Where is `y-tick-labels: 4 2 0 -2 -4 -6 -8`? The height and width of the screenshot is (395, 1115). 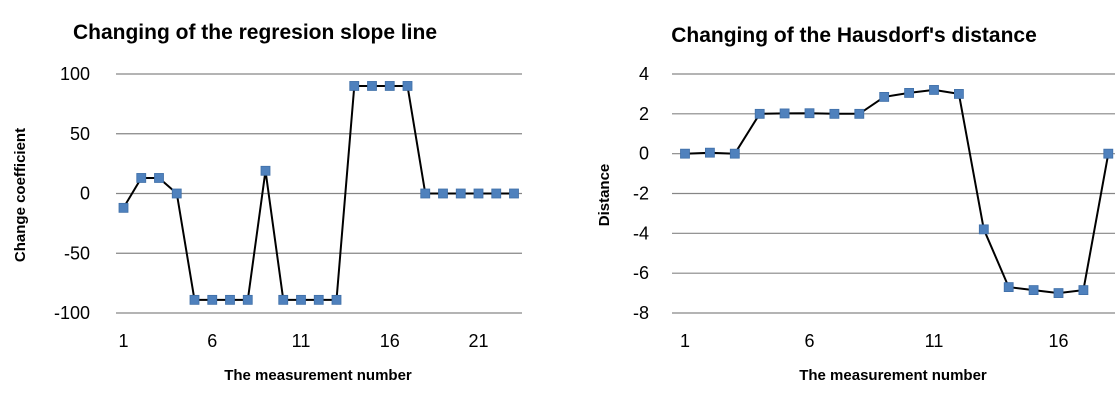 y-tick-labels: 4 2 0 -2 -4 -6 -8 is located at coordinates (641, 193).